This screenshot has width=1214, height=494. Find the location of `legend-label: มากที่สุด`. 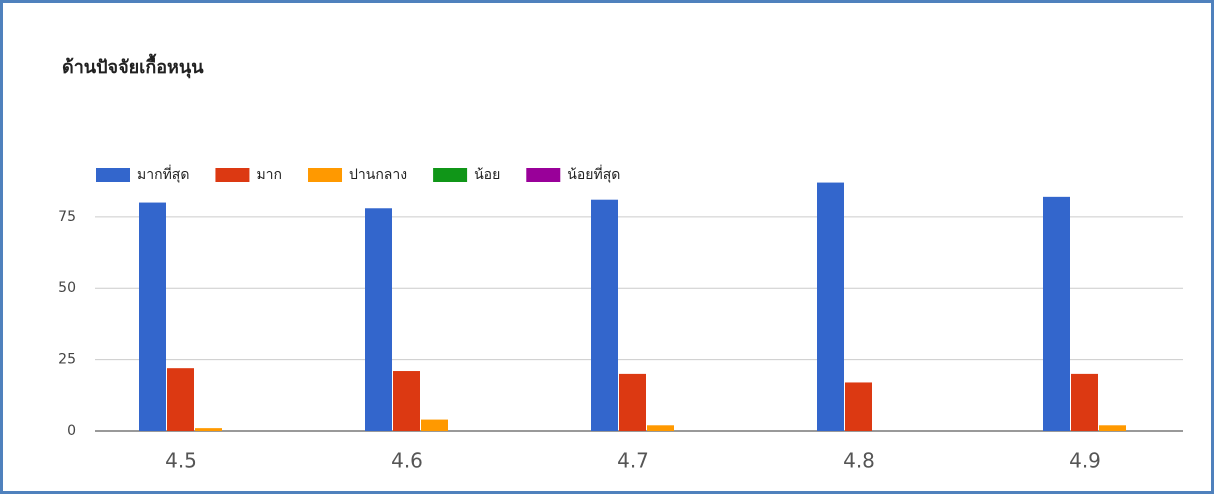

legend-label: มากที่สุด is located at coordinates (163, 174).